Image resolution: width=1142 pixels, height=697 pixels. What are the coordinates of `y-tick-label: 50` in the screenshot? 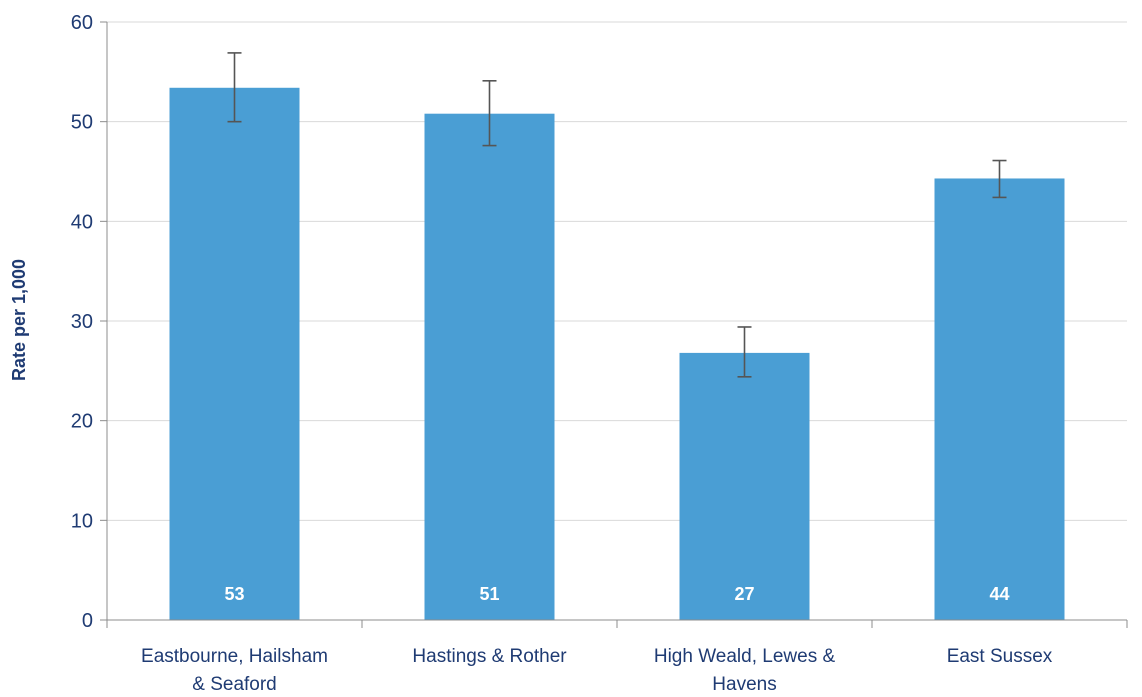 It's located at (82, 123).